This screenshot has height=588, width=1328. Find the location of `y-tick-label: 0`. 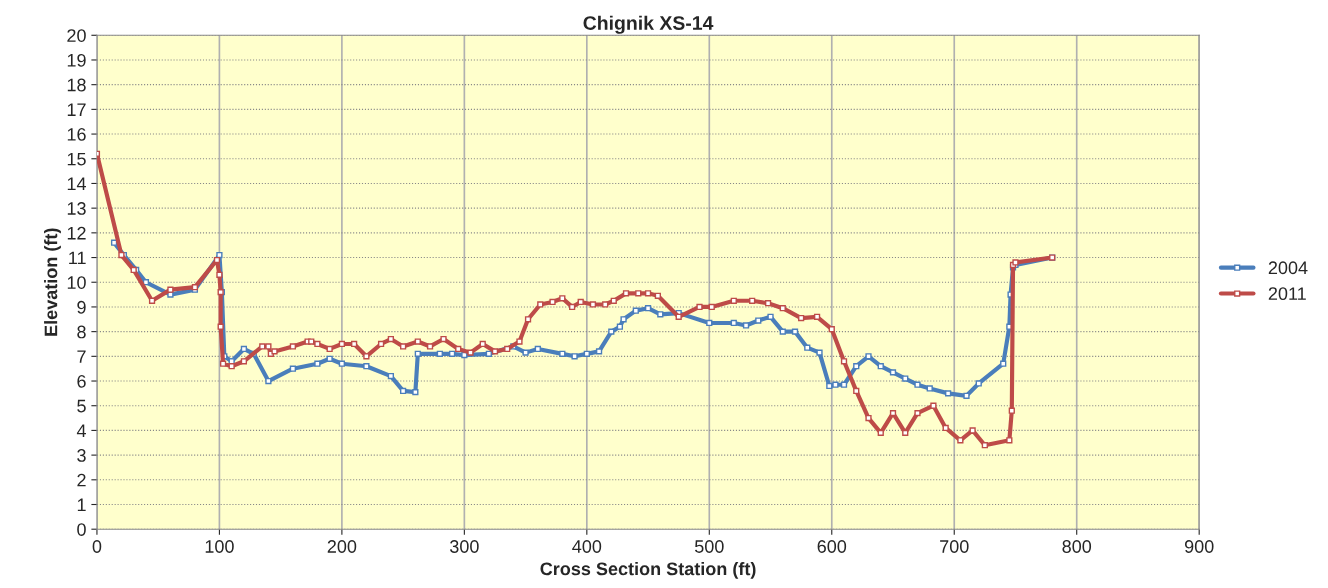

y-tick-label: 0 is located at coordinates (81, 529).